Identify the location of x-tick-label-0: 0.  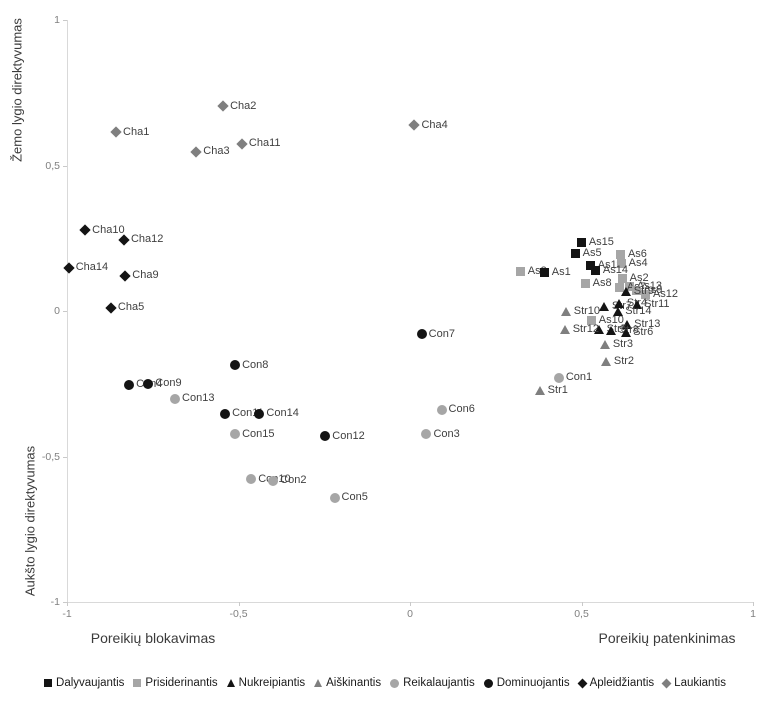
(410, 614).